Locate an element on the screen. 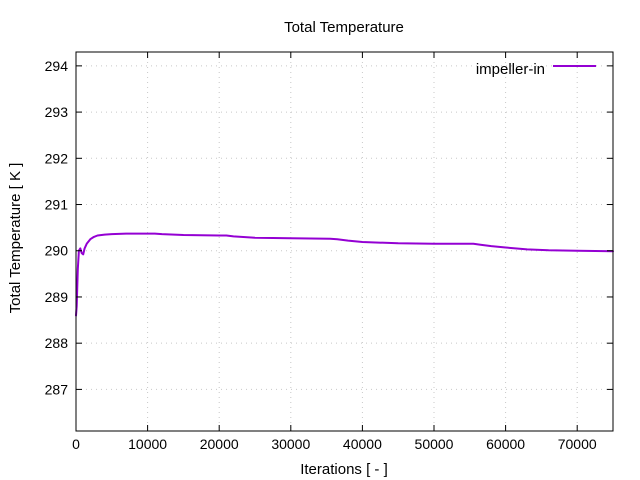 The width and height of the screenshot is (640, 480). legend: impeller-in is located at coordinates (536, 69).